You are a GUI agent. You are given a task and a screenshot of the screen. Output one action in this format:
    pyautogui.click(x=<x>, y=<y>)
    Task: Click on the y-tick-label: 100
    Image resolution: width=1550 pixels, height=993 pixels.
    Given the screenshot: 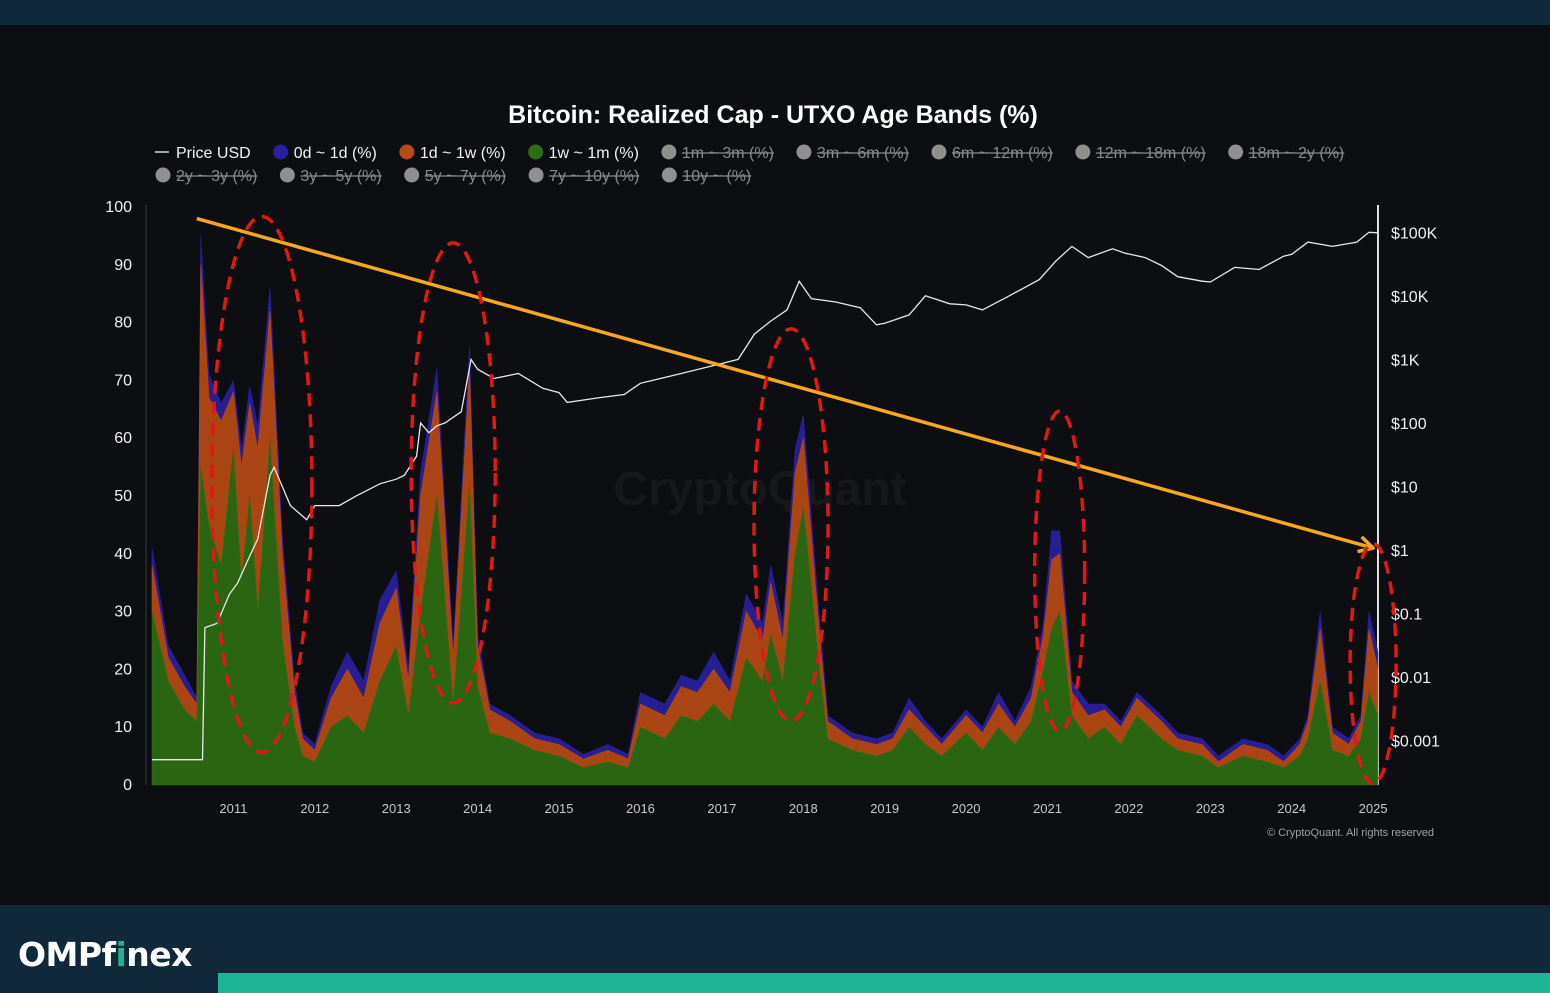 What is the action you would take?
    pyautogui.click(x=118, y=207)
    